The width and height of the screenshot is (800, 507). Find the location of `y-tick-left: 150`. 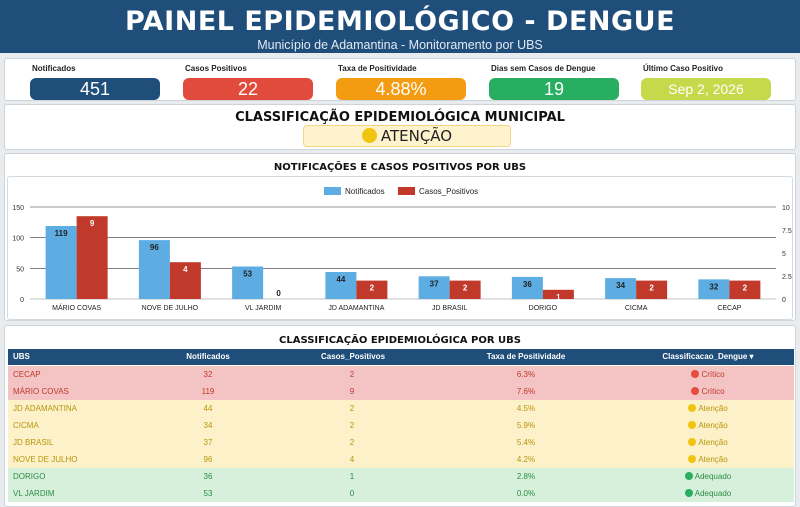

y-tick-left: 150 is located at coordinates (18, 208).